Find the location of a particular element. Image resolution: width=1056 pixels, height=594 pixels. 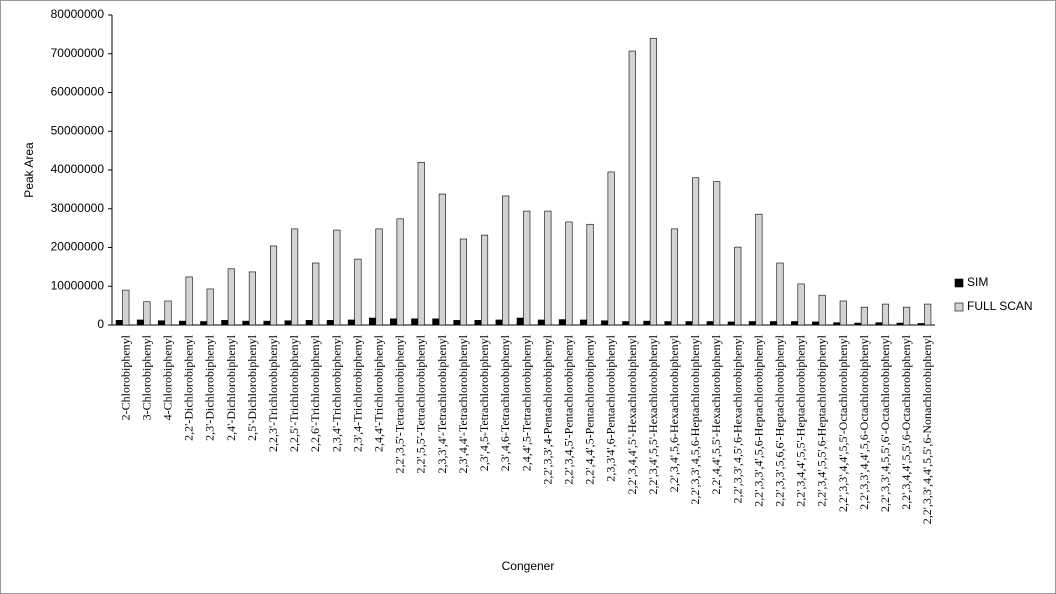

x-tick-label: 2,2',3,3',5,6,6'-Heptachlorobiphenyl is located at coordinates (779, 420).